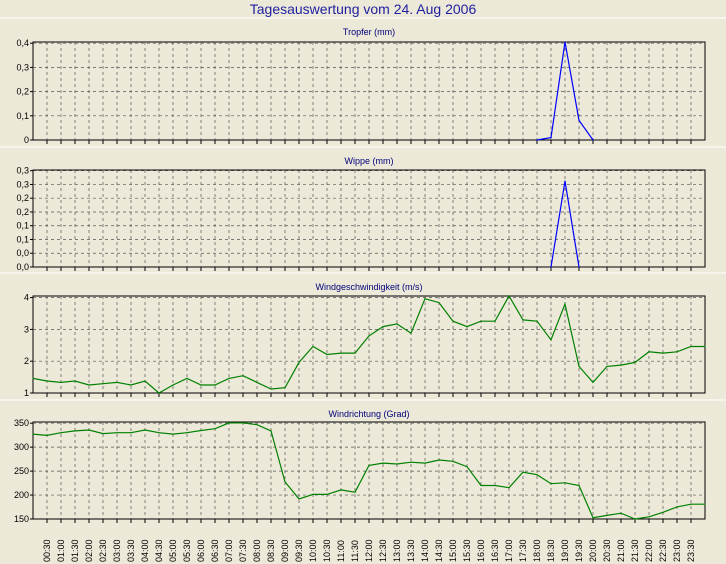  I want to click on x-axis-time-label: 07:30, so click(243, 550).